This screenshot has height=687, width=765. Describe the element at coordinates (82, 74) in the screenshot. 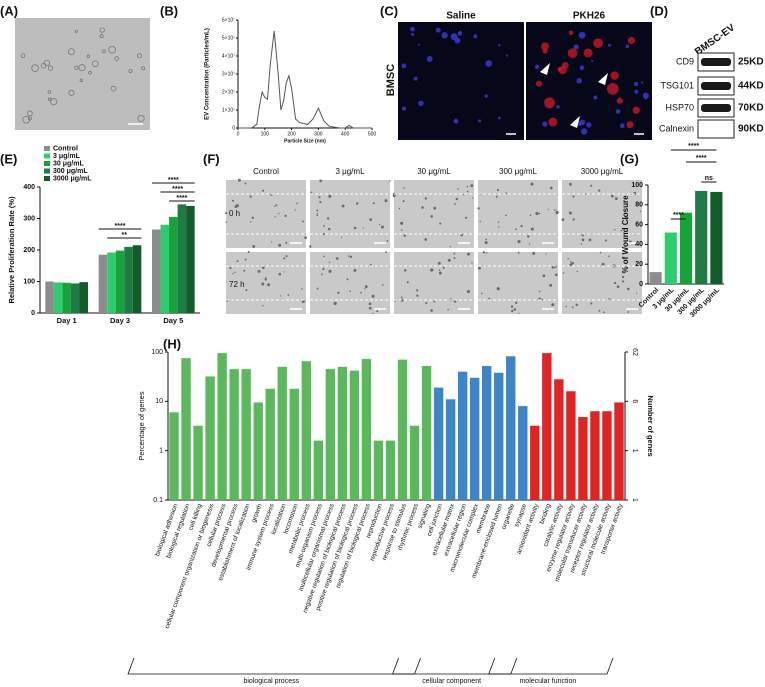

I see `micrograph` at that location.